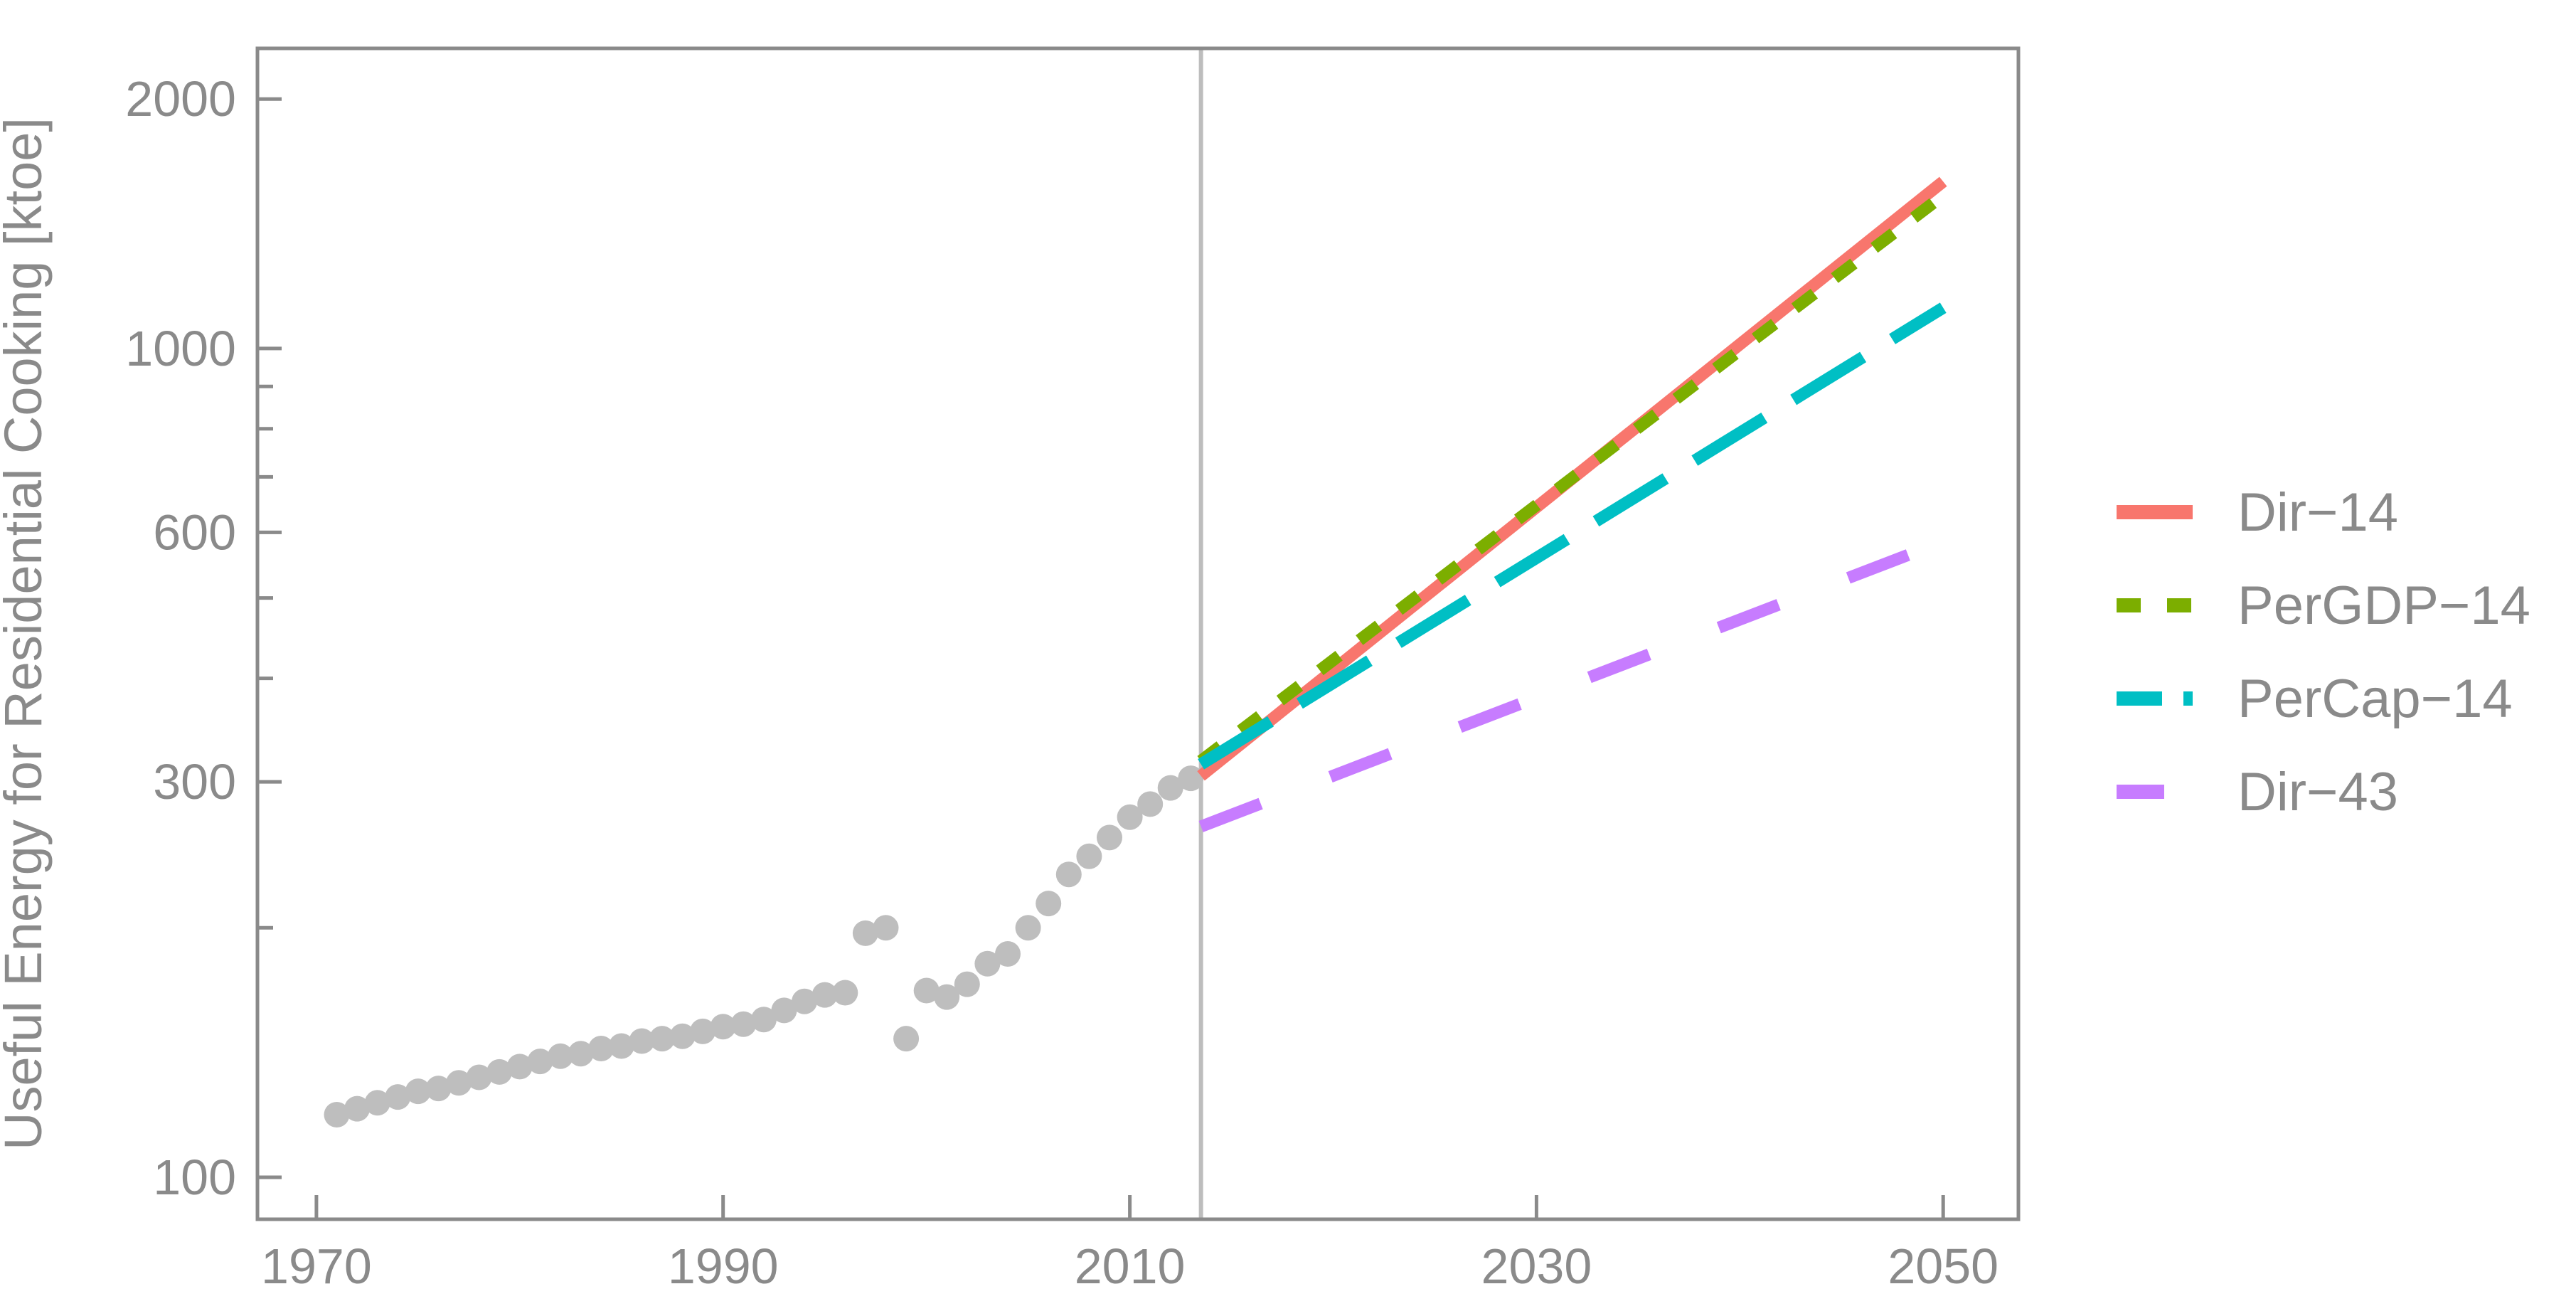 The height and width of the screenshot is (1316, 2576). What do you see at coordinates (194, 532) in the screenshot?
I see `y-tick-label: 600` at bounding box center [194, 532].